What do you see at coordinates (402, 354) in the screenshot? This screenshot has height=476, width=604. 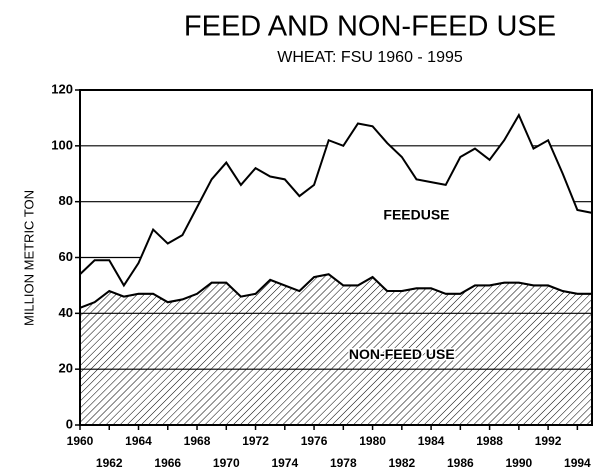 I see `series-label: NON-FEED USE` at bounding box center [402, 354].